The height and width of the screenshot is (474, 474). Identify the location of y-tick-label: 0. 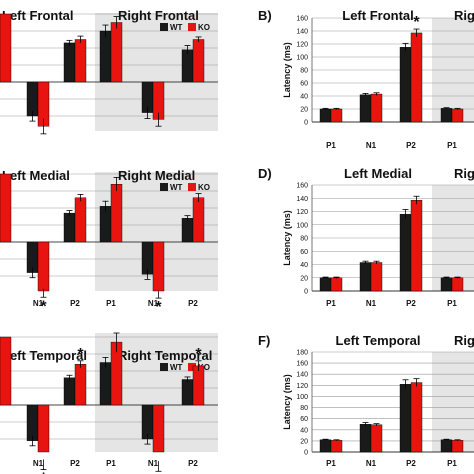
(306, 453).